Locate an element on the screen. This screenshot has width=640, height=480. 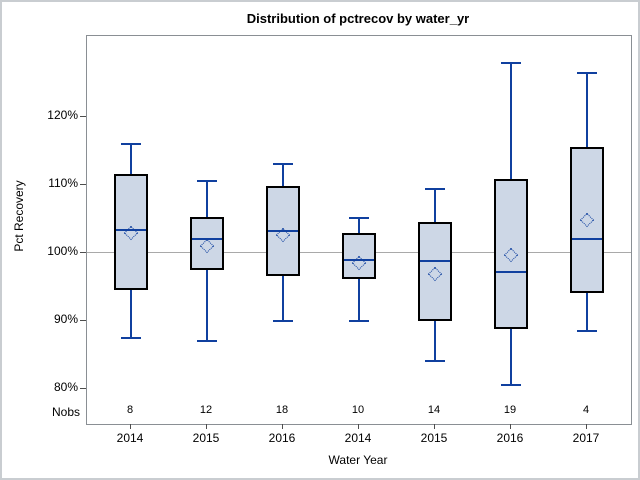
x-axis-title: Water Year is located at coordinates (358, 460).